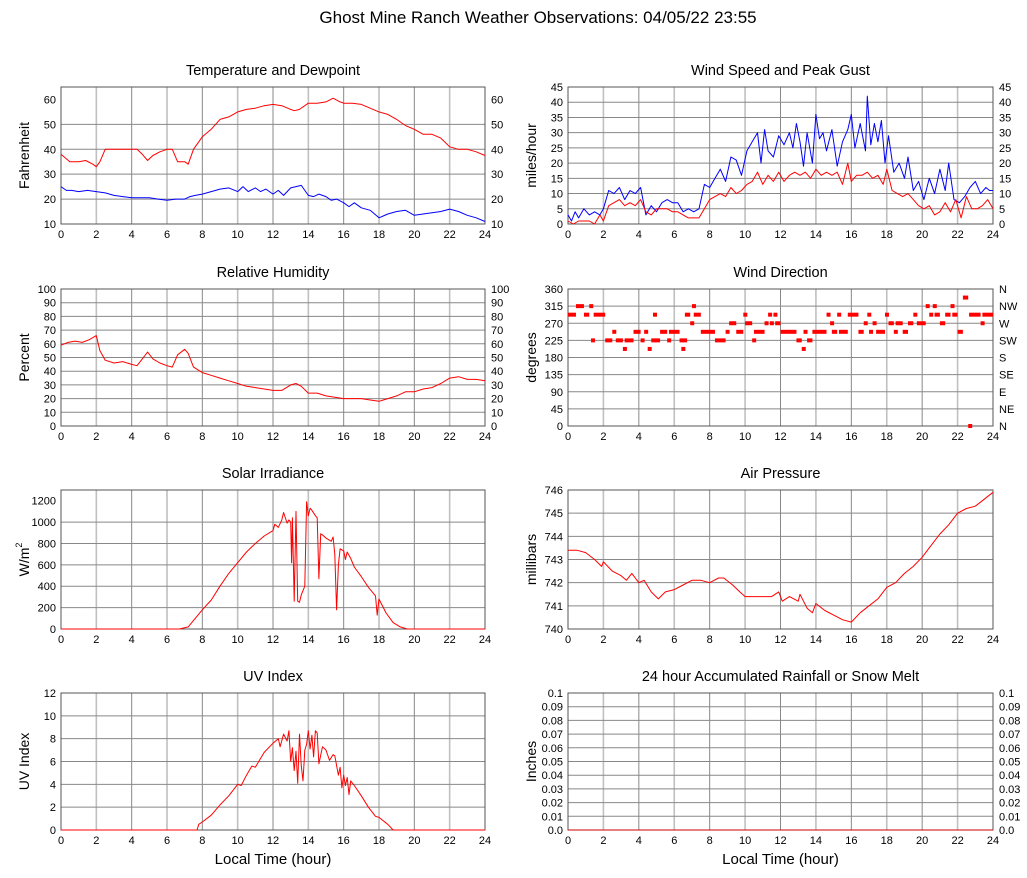  What do you see at coordinates (19, 545) in the screenshot?
I see `y-axis-label-superscript: 2` at bounding box center [19, 545].